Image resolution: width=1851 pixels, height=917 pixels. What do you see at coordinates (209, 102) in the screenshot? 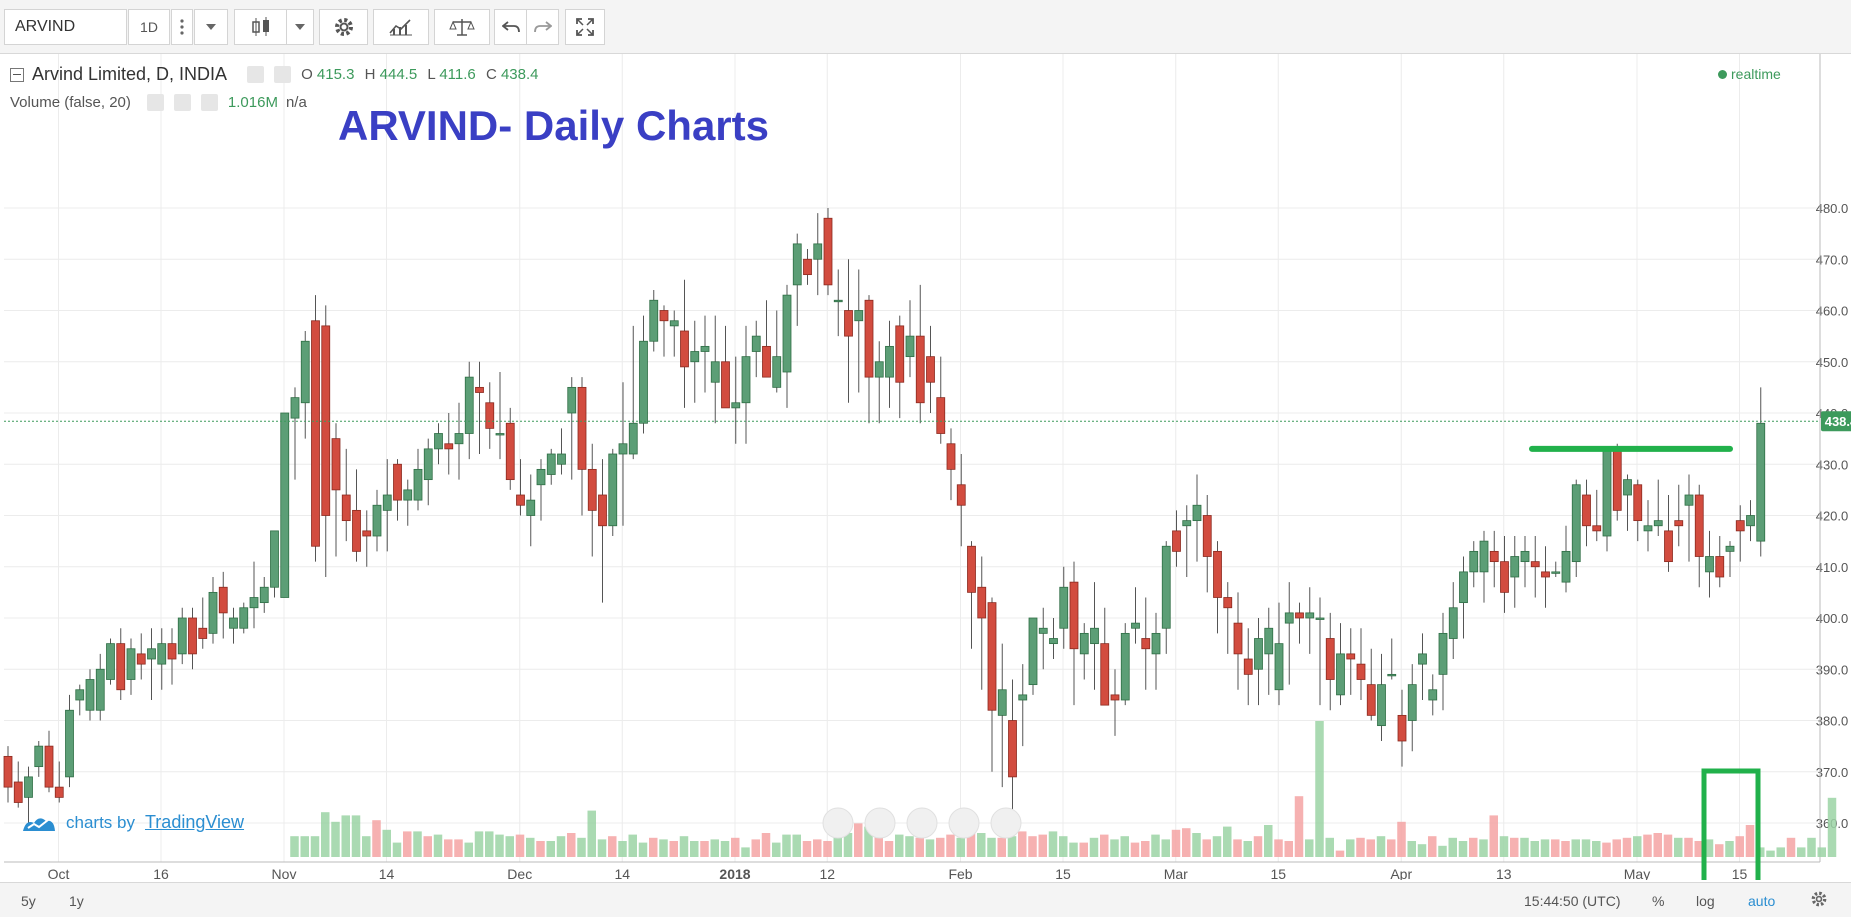
I see `volume-close-icon` at bounding box center [209, 102].